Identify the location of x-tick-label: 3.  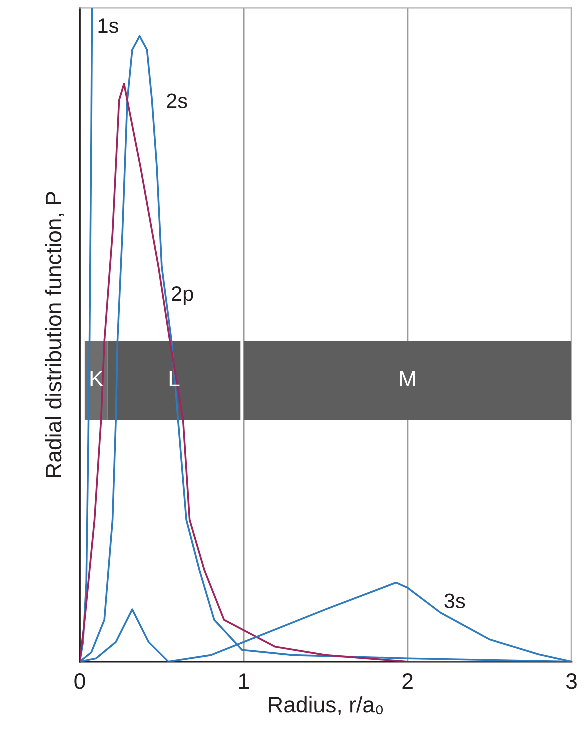
(571, 682).